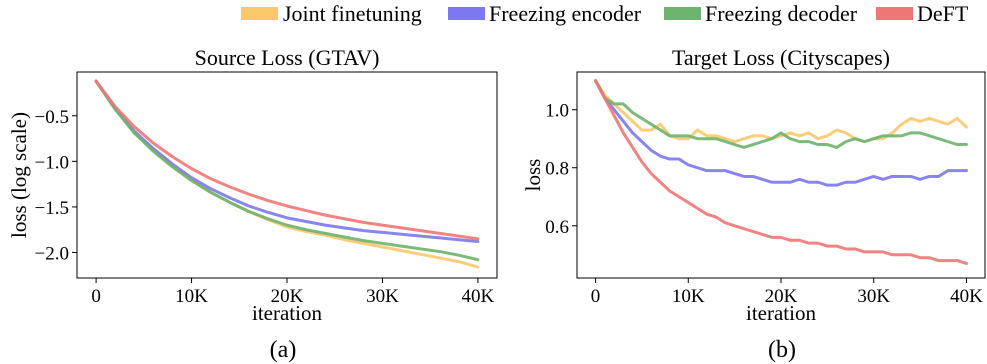  Describe the element at coordinates (557, 111) in the screenshot. I see `y-tick-label: 1.0` at that location.